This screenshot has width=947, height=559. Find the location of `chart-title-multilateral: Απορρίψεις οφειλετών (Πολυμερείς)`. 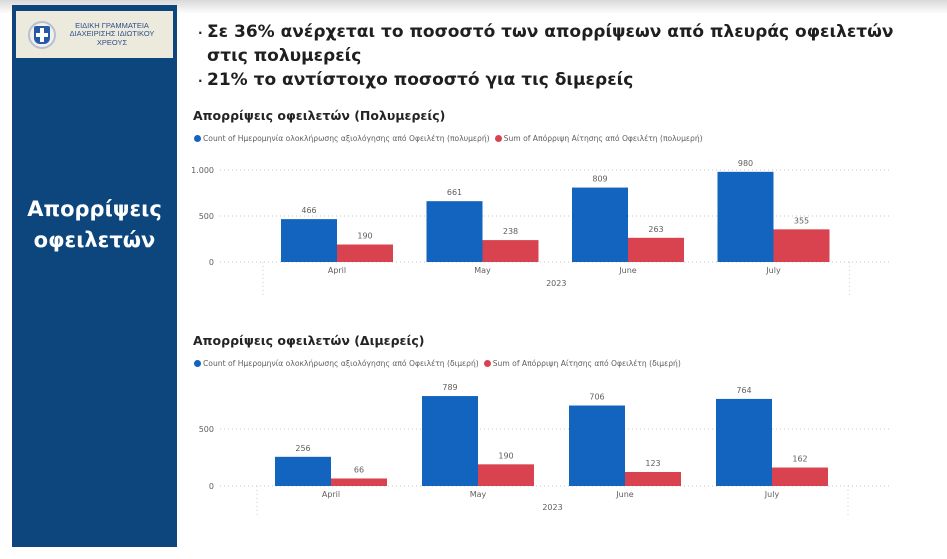

chart-title-multilateral: Απορρίψεις οφειλετών (Πολυμερείς) is located at coordinates (319, 115).